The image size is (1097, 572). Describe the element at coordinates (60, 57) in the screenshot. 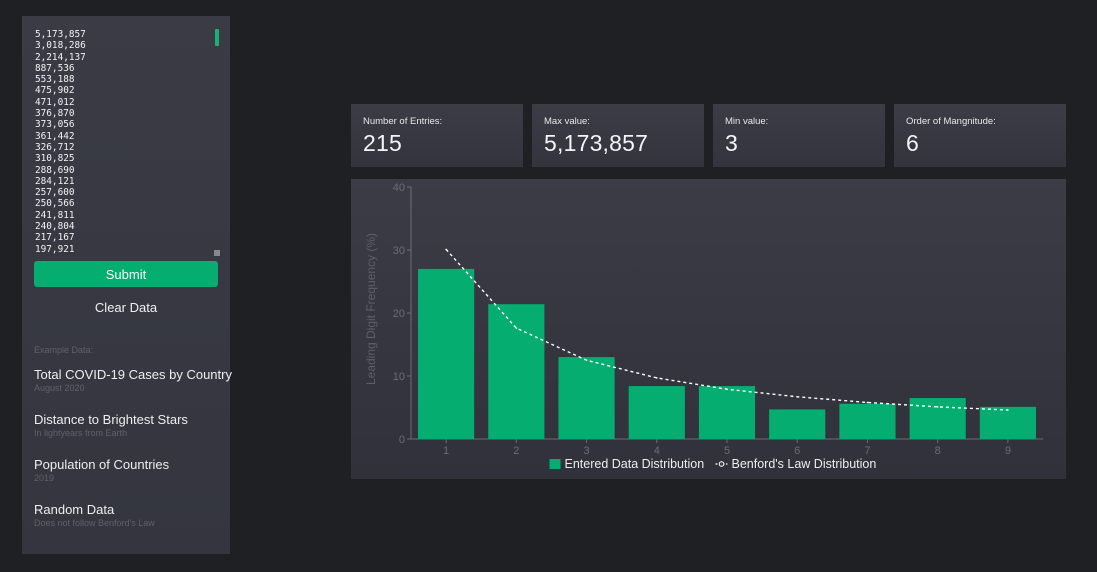

I see `data-line: 2,214,137` at that location.